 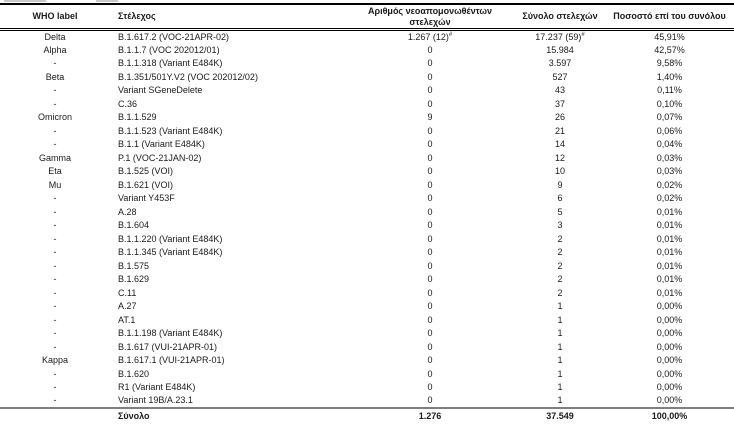 What do you see at coordinates (188, 76) in the screenshot?
I see `strain-cell: B.1.351/501Y.V2 (VOC 202012/02)` at bounding box center [188, 76].